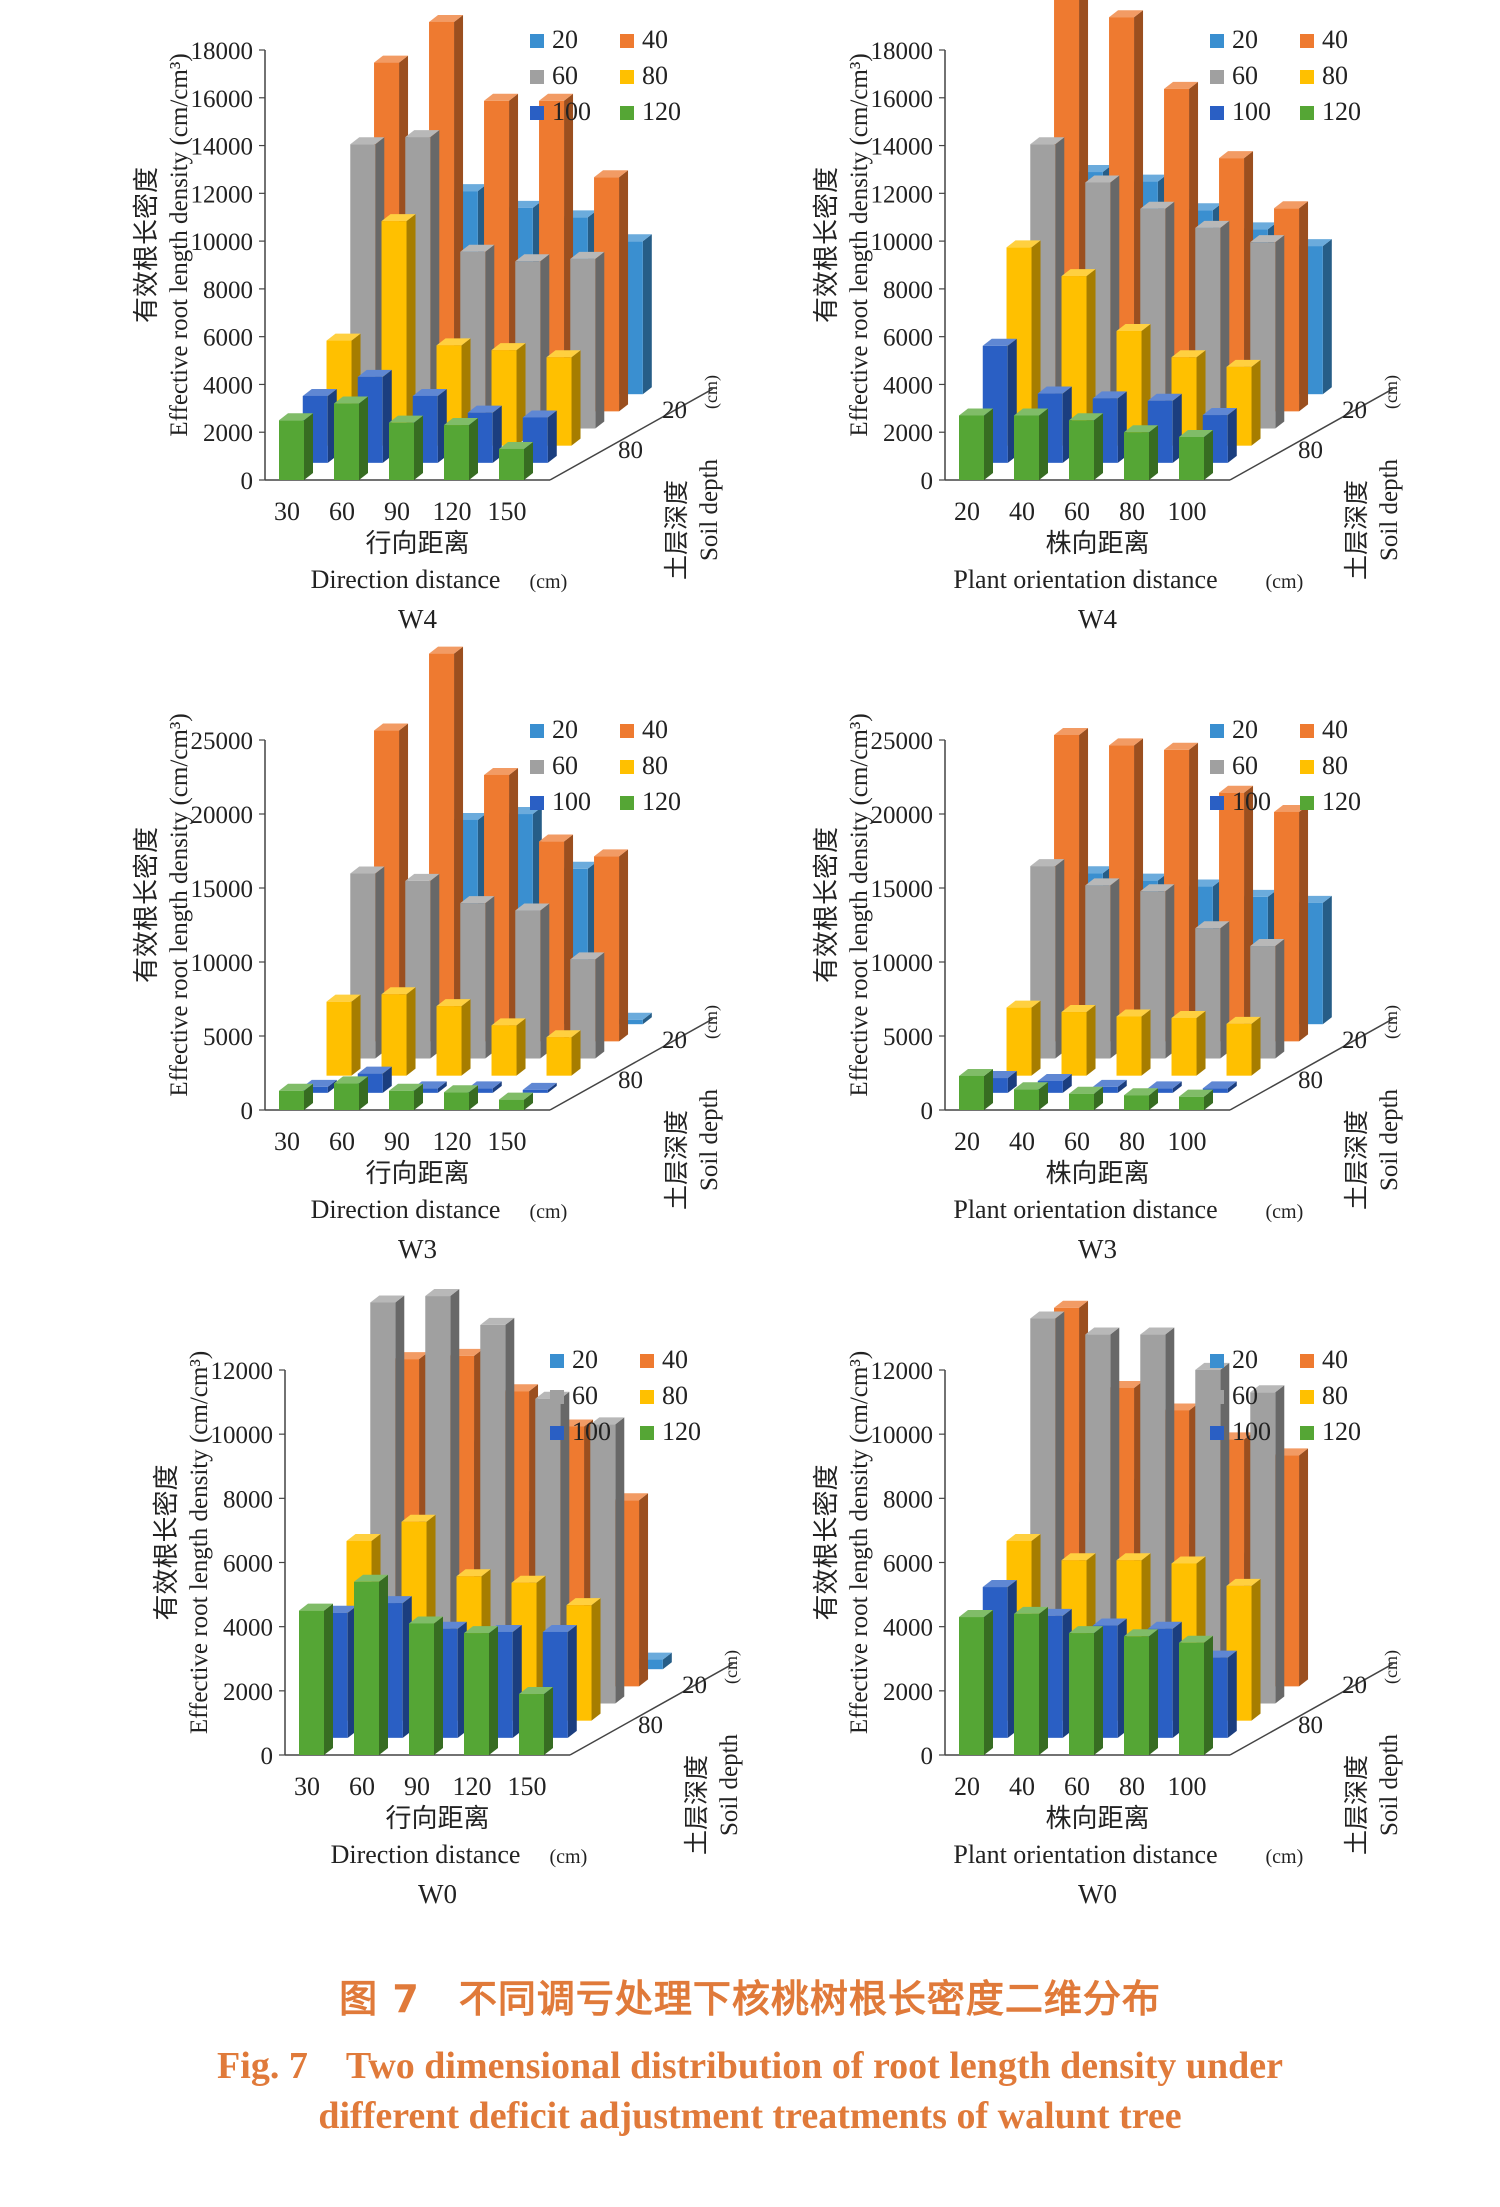 The image size is (1500, 2207). What do you see at coordinates (507, 1141) in the screenshot?
I see `x-tick-label: 150` at bounding box center [507, 1141].